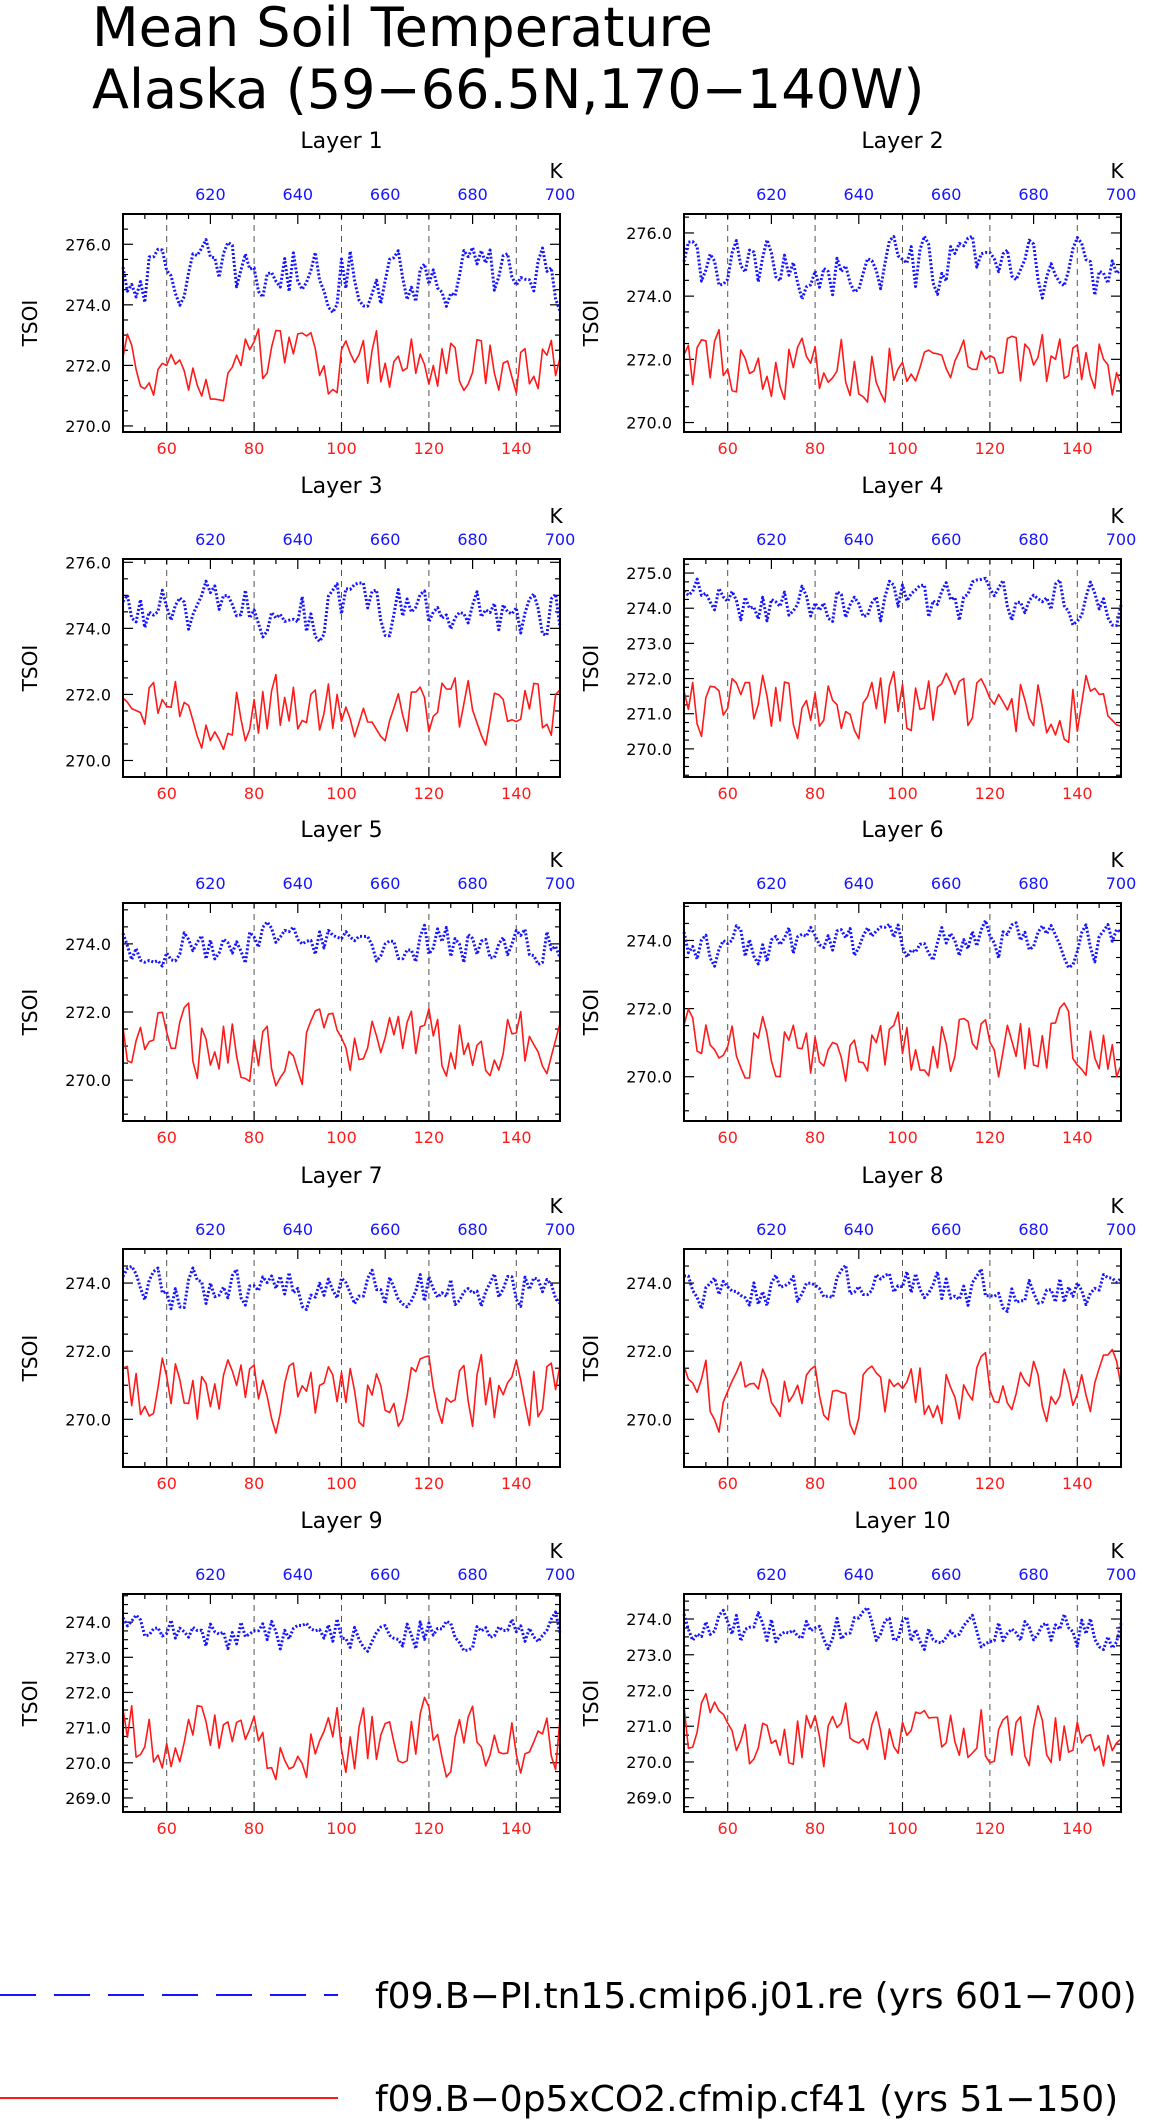 Image resolution: width=1155 pixels, height=2124 pixels. What do you see at coordinates (508, 89) in the screenshot?
I see `figure-title-line2: Alaska (59−66.5N,170−140W)` at bounding box center [508, 89].